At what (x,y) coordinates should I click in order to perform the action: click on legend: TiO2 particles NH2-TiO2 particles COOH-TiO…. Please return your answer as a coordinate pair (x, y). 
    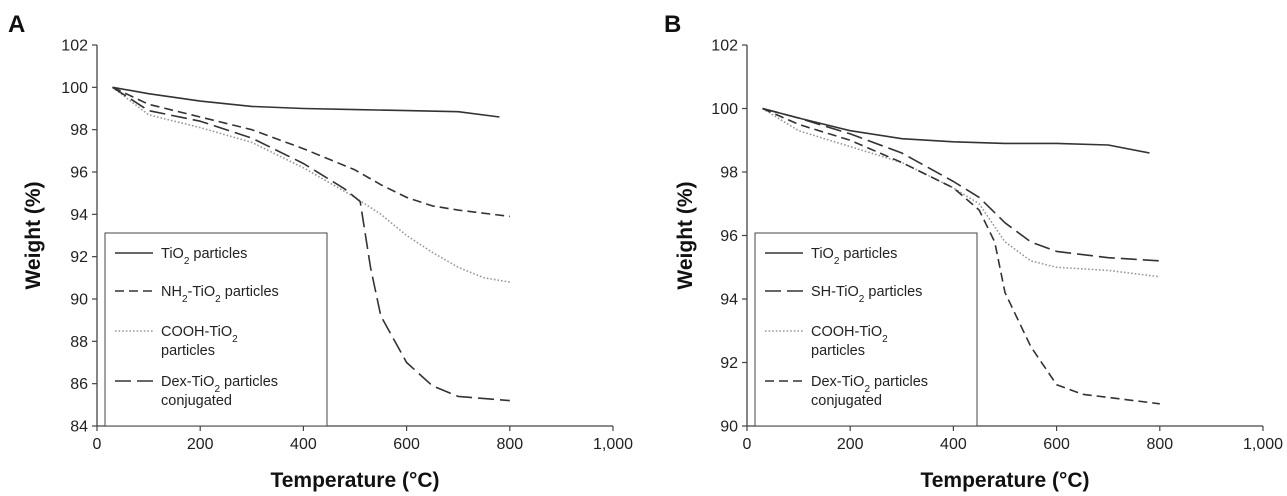
    Looking at the image, I should click on (216, 329).